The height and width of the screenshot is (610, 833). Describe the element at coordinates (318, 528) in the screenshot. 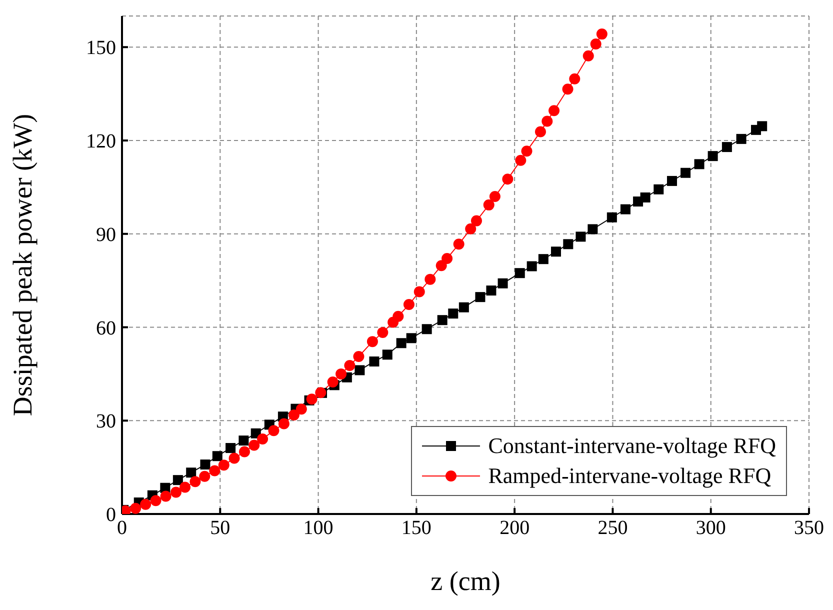

I see `x-tick-label: 100` at that location.